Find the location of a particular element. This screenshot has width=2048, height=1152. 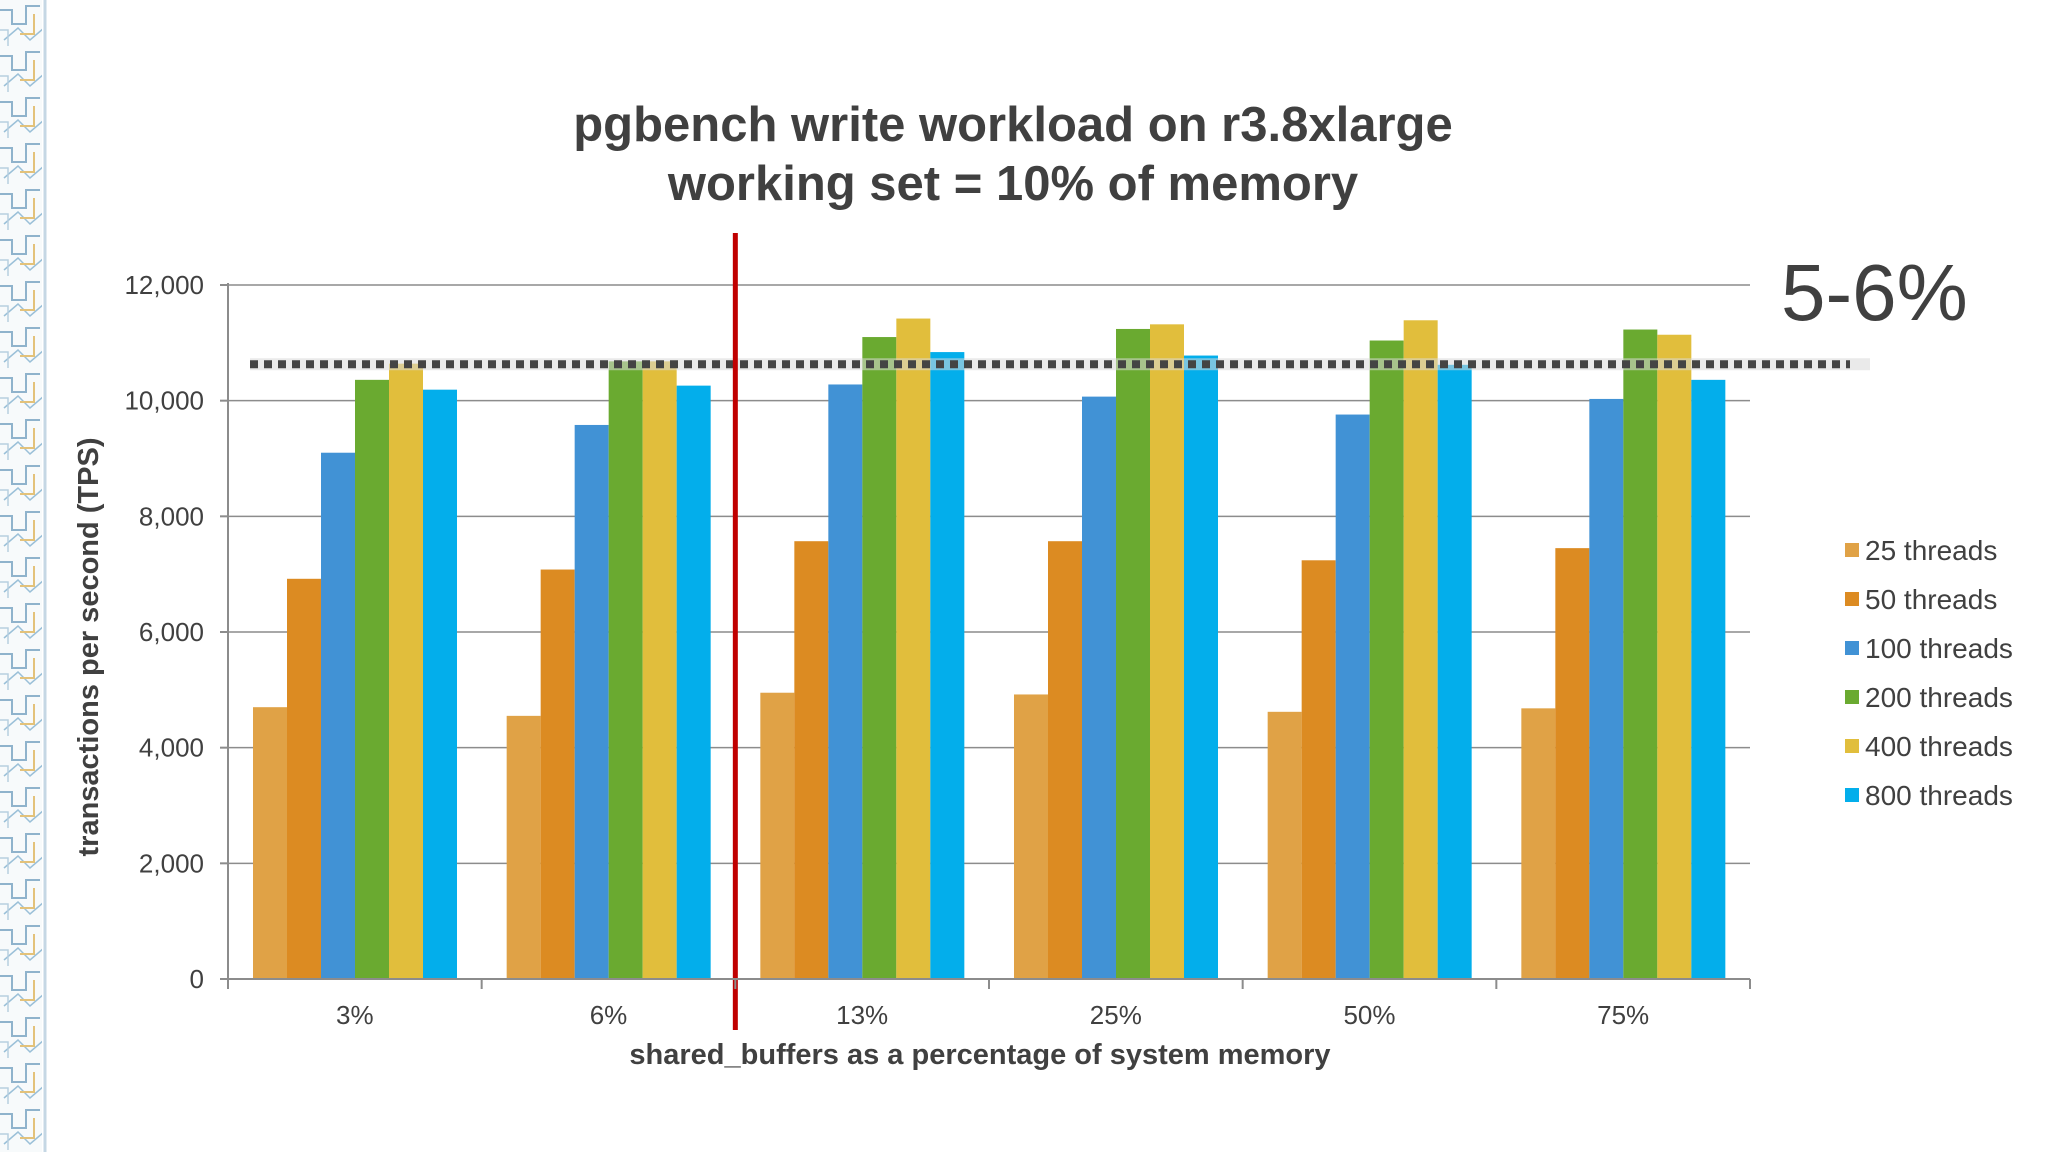

x-tick-label: 25% is located at coordinates (1116, 1015).